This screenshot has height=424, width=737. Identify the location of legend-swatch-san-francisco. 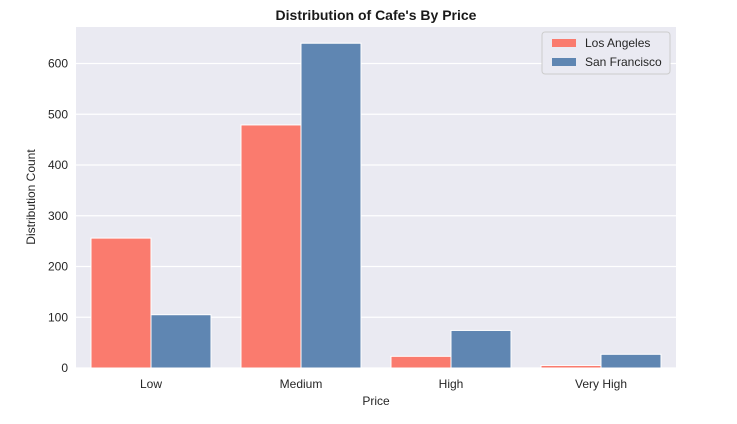
(564, 62).